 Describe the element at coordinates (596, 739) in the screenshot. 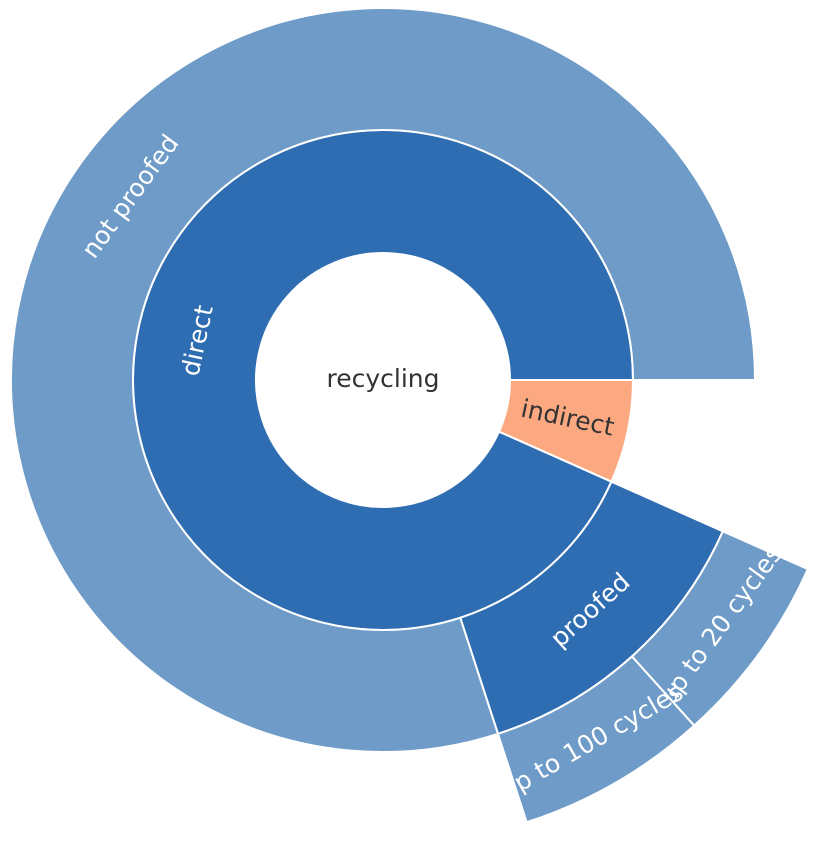

I see `sector` at that location.